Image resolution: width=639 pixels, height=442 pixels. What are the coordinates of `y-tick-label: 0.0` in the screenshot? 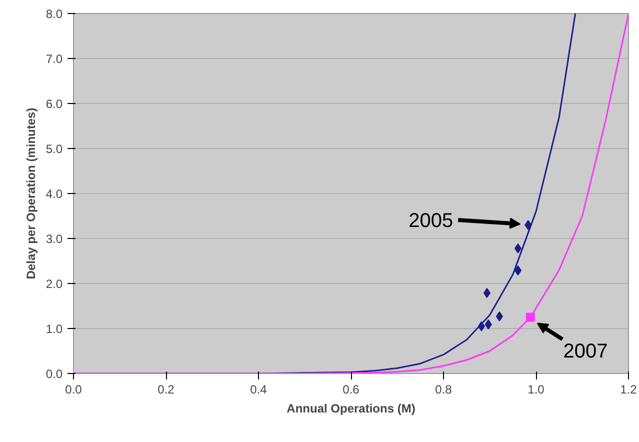 It's located at (54, 374).